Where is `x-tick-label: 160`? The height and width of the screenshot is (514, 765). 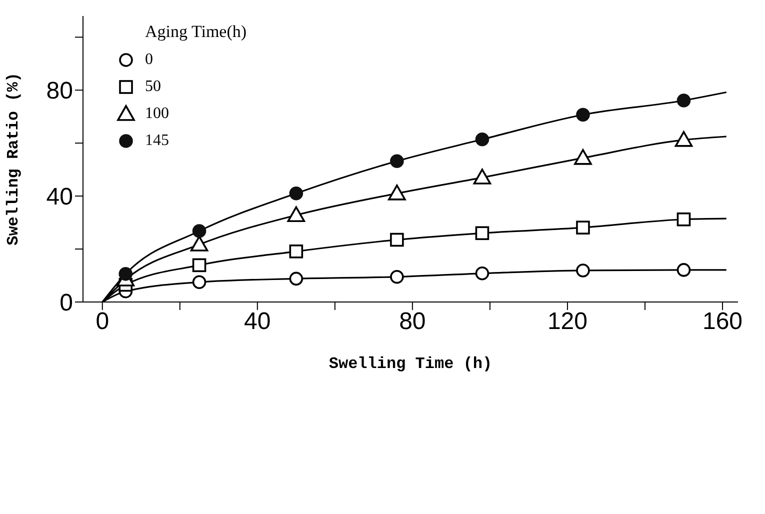
x-tick-label: 160 is located at coordinates (722, 322).